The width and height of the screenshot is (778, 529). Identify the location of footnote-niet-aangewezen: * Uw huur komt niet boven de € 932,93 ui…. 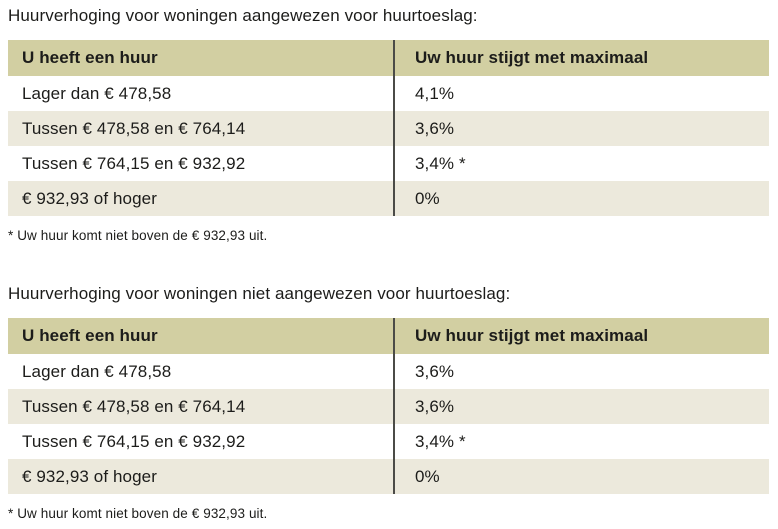
(138, 513).